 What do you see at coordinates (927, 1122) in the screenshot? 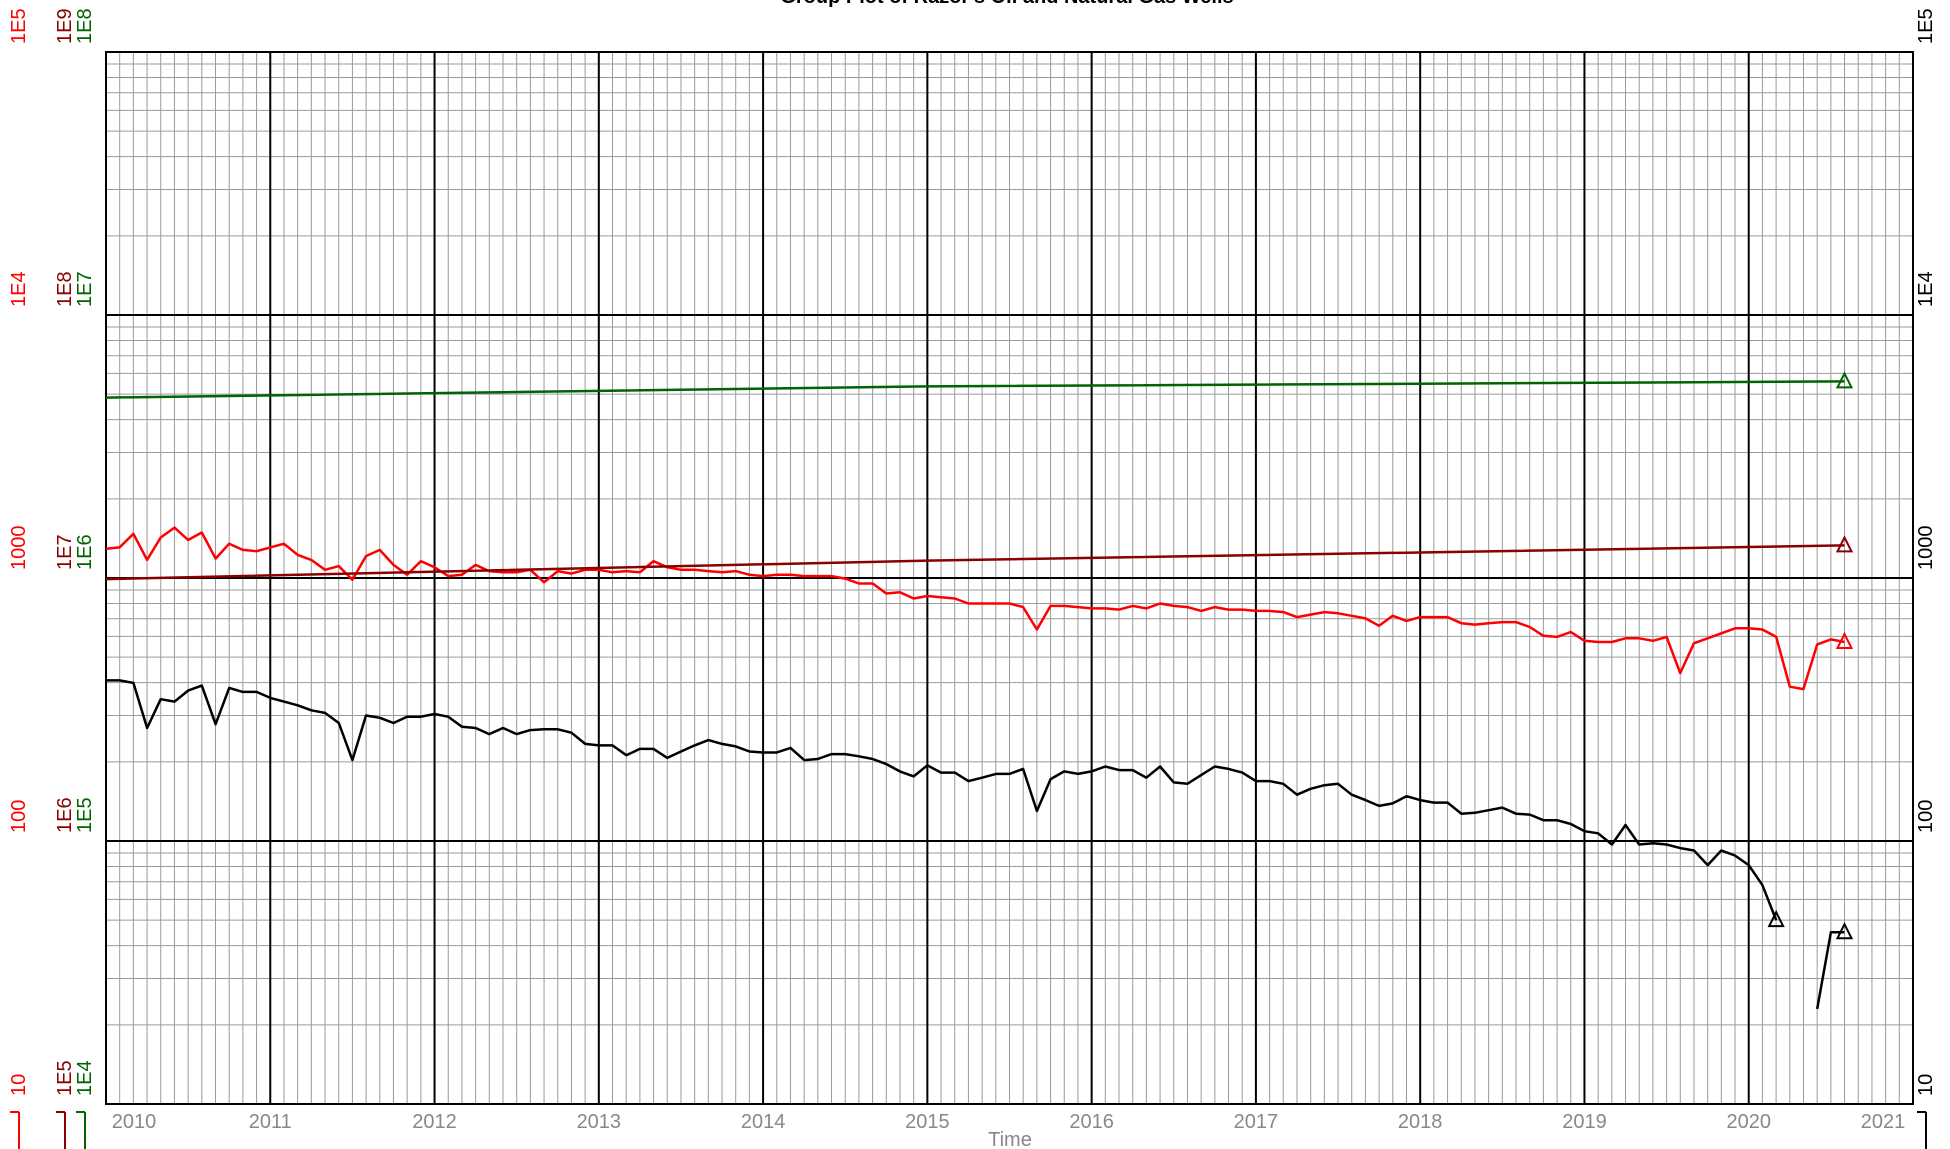
I see `x-tick-label: 2015` at bounding box center [927, 1122].